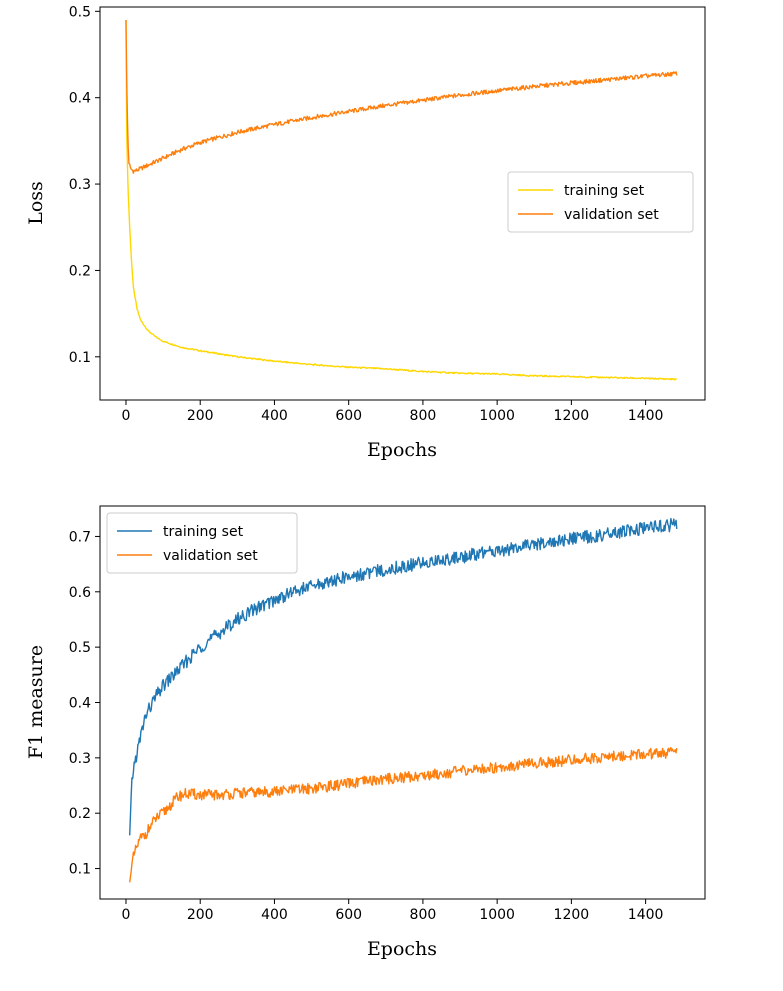  What do you see at coordinates (403, 814) in the screenshot?
I see `f1-series-line-validation` at bounding box center [403, 814].